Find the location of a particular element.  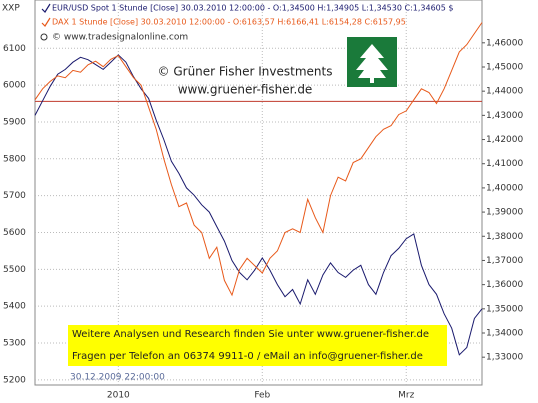

y2-tick-label: 1,37000 is located at coordinates (504, 261).